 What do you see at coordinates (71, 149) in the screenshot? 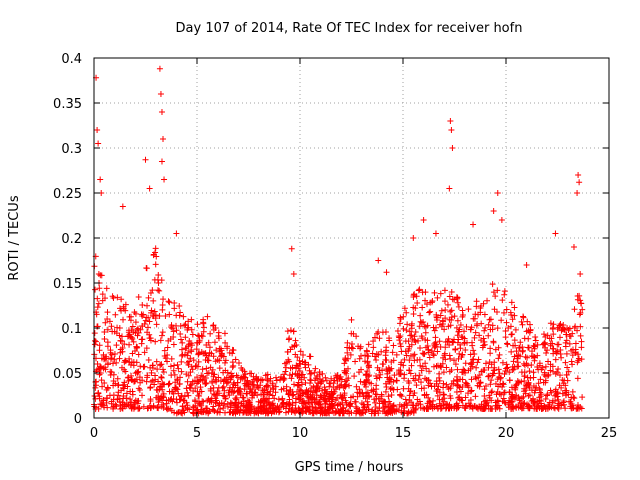
I see `y-tick-label: 0.3` at bounding box center [71, 149].